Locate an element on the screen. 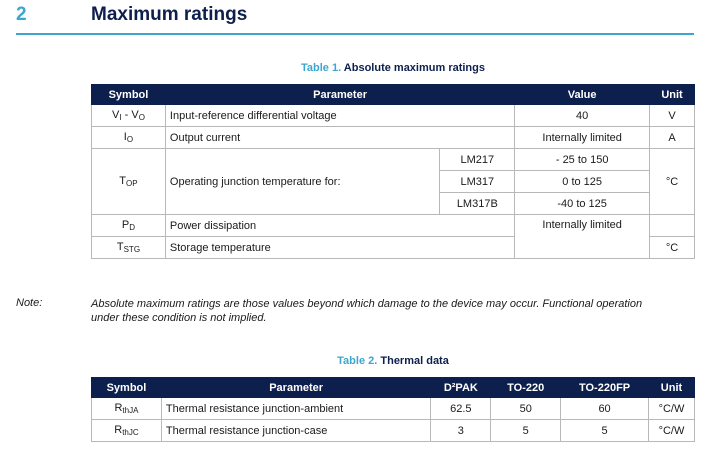 This screenshot has height=463, width=709. table2-caption: Table 2. Thermal data is located at coordinates (393, 361).